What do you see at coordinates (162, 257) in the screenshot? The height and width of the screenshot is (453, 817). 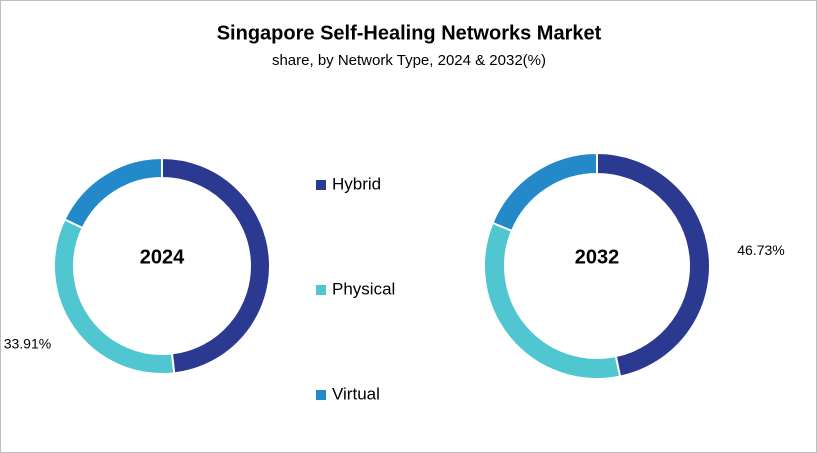 I see `center-label: 2024` at bounding box center [162, 257].